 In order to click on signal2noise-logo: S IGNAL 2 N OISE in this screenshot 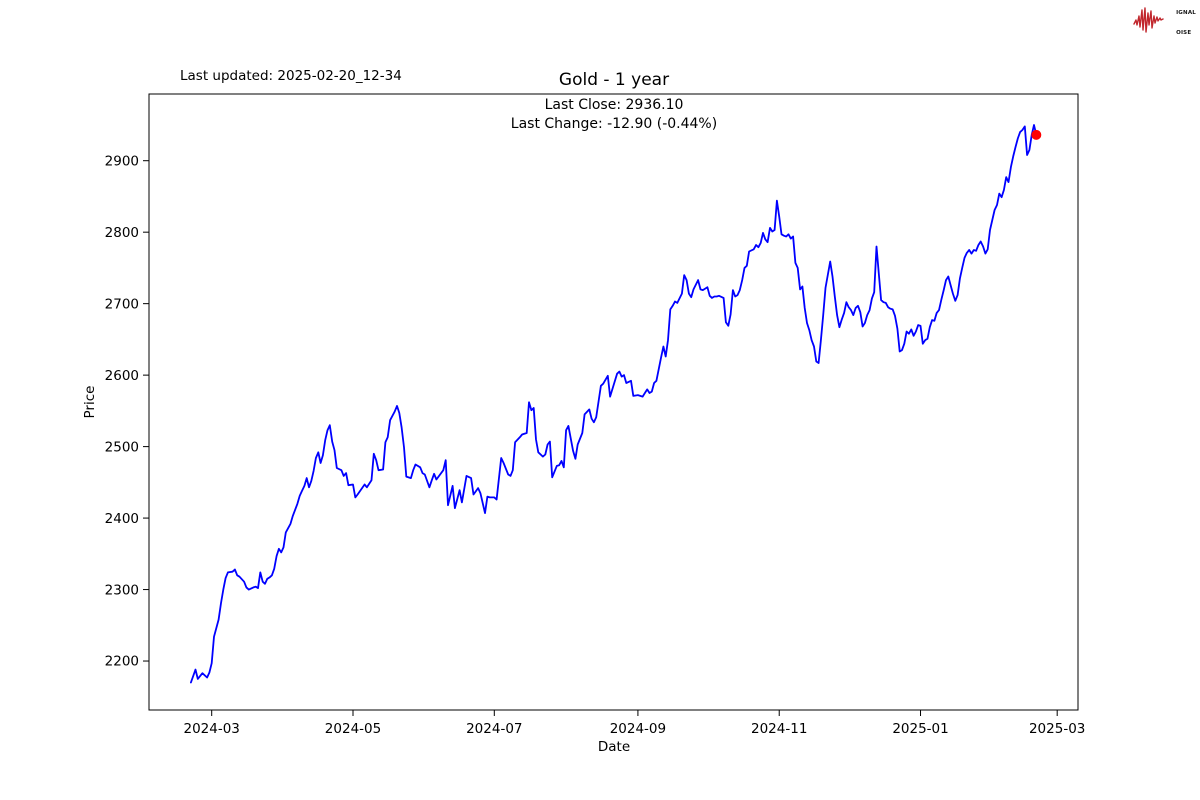, I will do `click(1164, 21)`.